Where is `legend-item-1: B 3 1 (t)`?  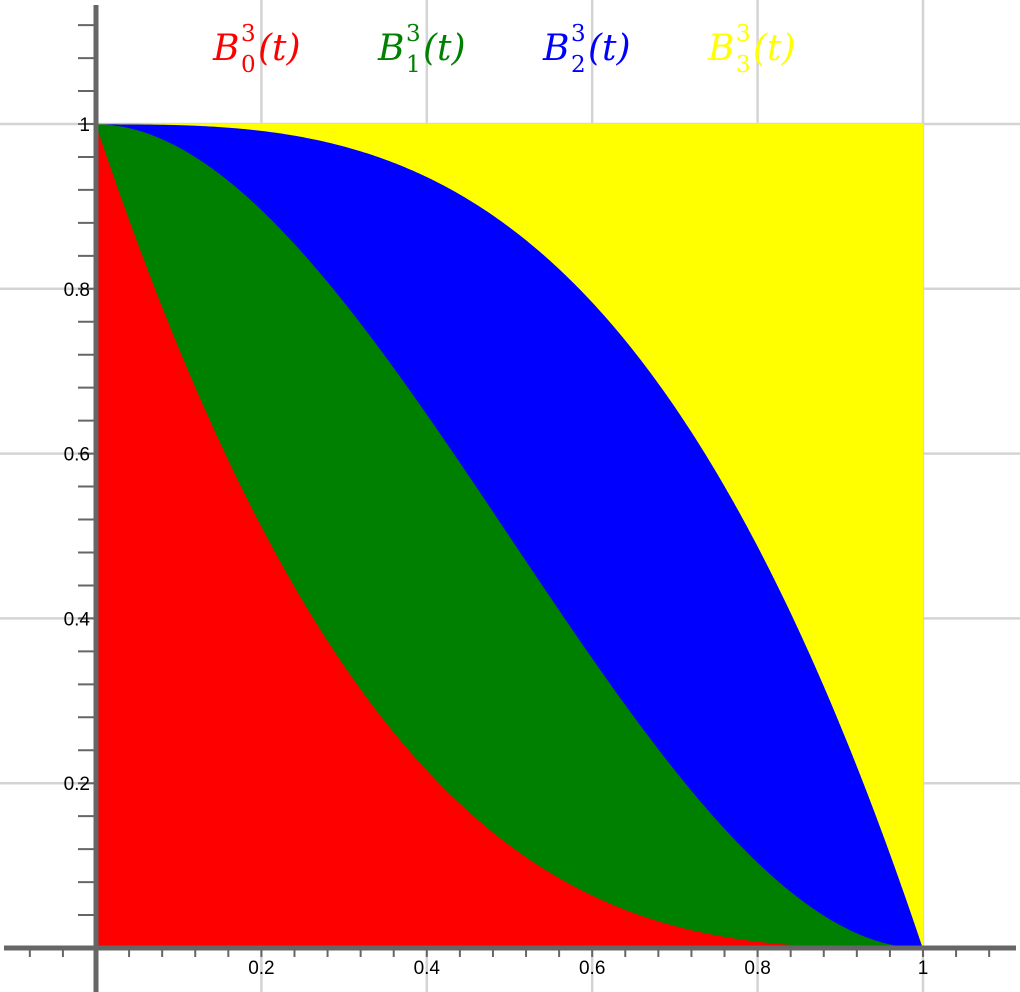 legend-item-1: B 3 1 (t) is located at coordinates (421, 49).